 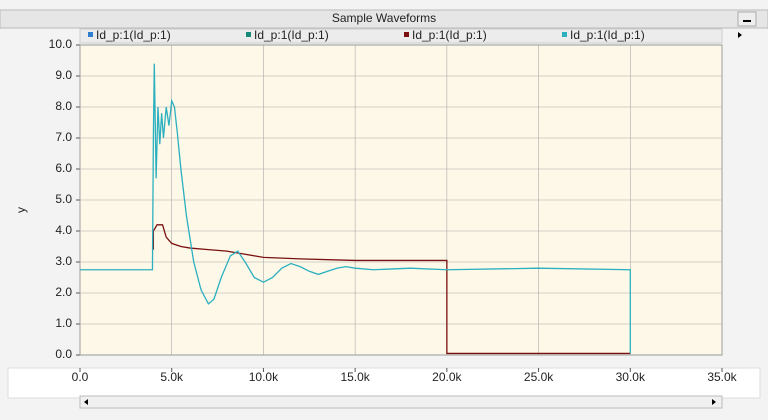 I want to click on y-tick-label: 2.0, so click(x=63, y=292).